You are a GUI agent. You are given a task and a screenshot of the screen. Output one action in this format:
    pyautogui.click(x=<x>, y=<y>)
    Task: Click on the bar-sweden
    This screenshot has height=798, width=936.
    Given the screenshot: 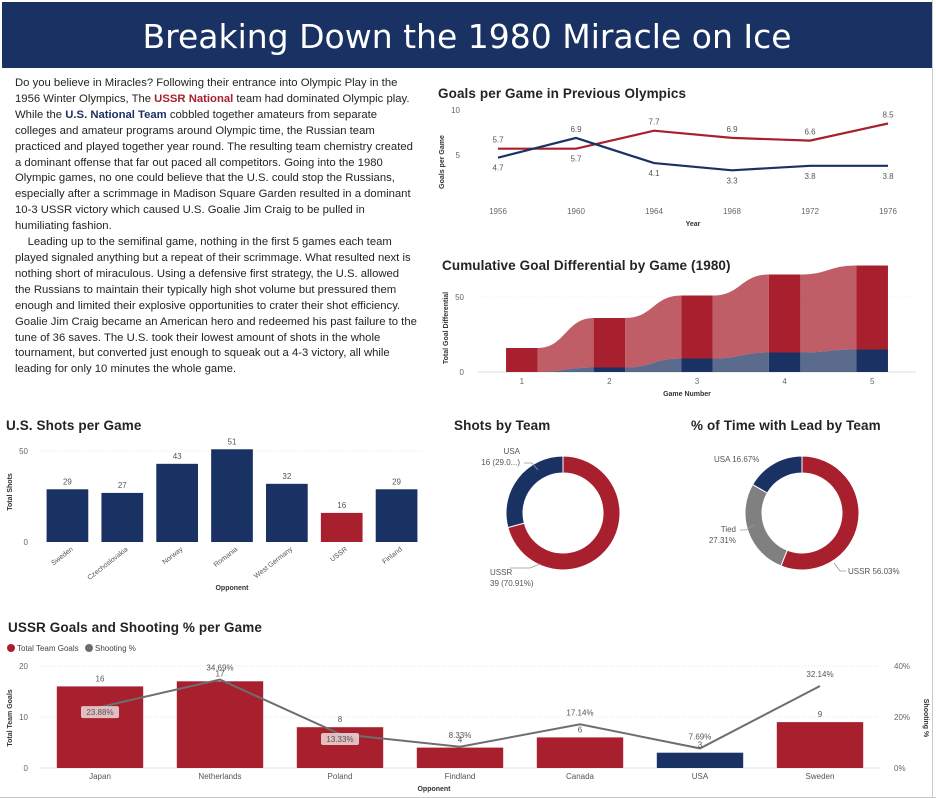 What is the action you would take?
    pyautogui.click(x=820, y=745)
    